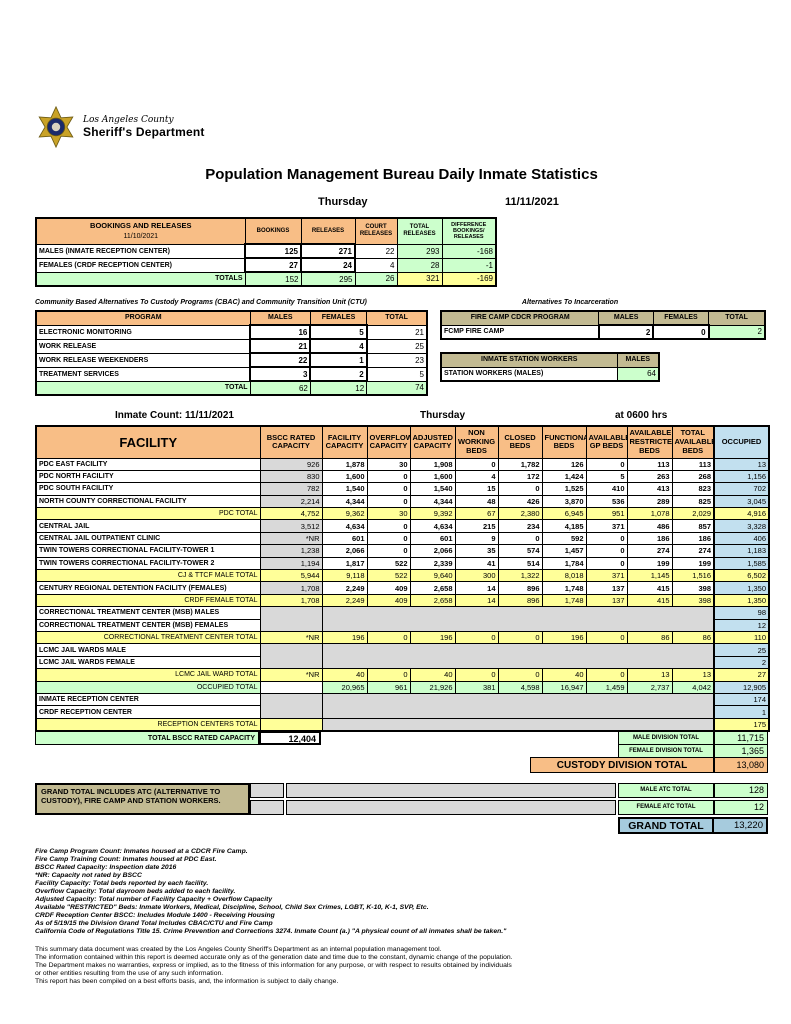  I want to click on value-cell: 48, so click(476, 501).